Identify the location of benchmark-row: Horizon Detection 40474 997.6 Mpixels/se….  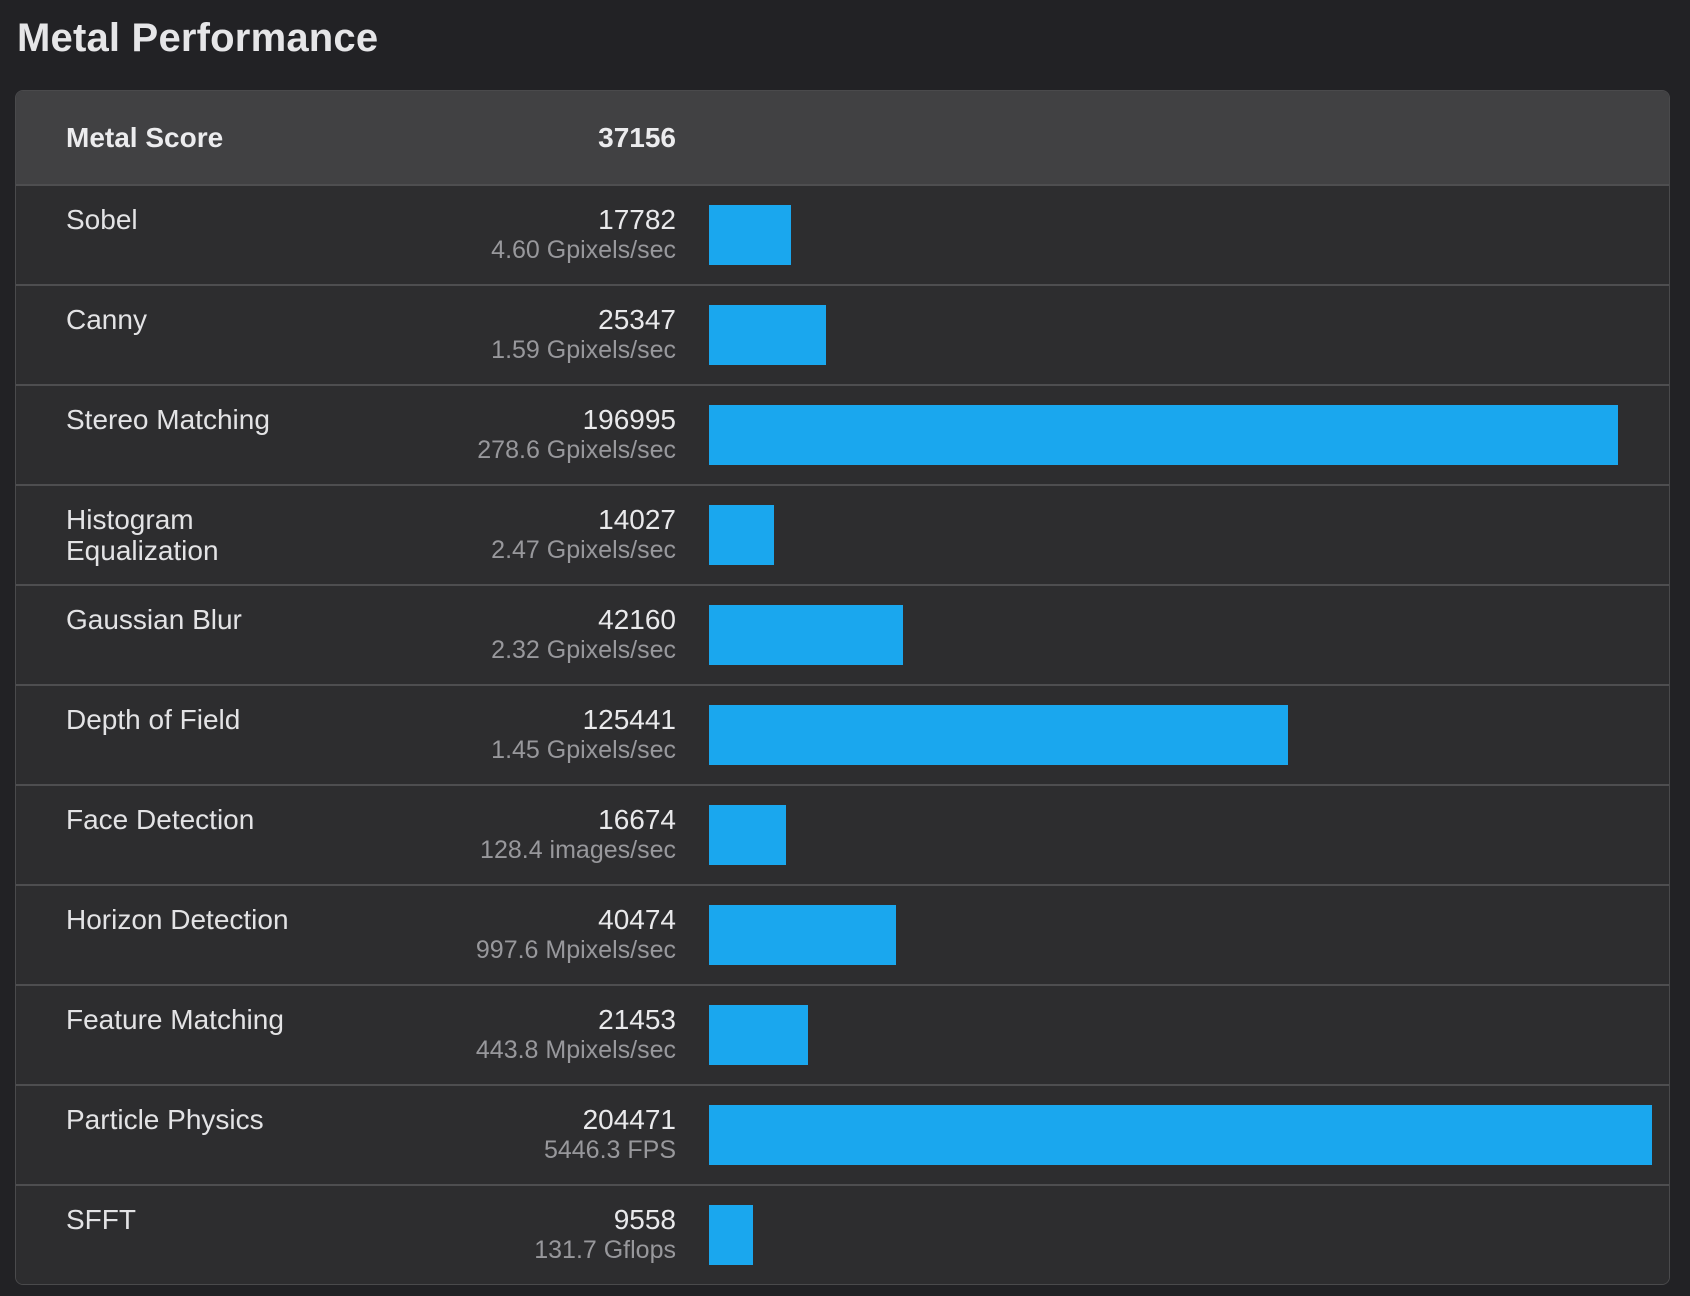
(842, 934).